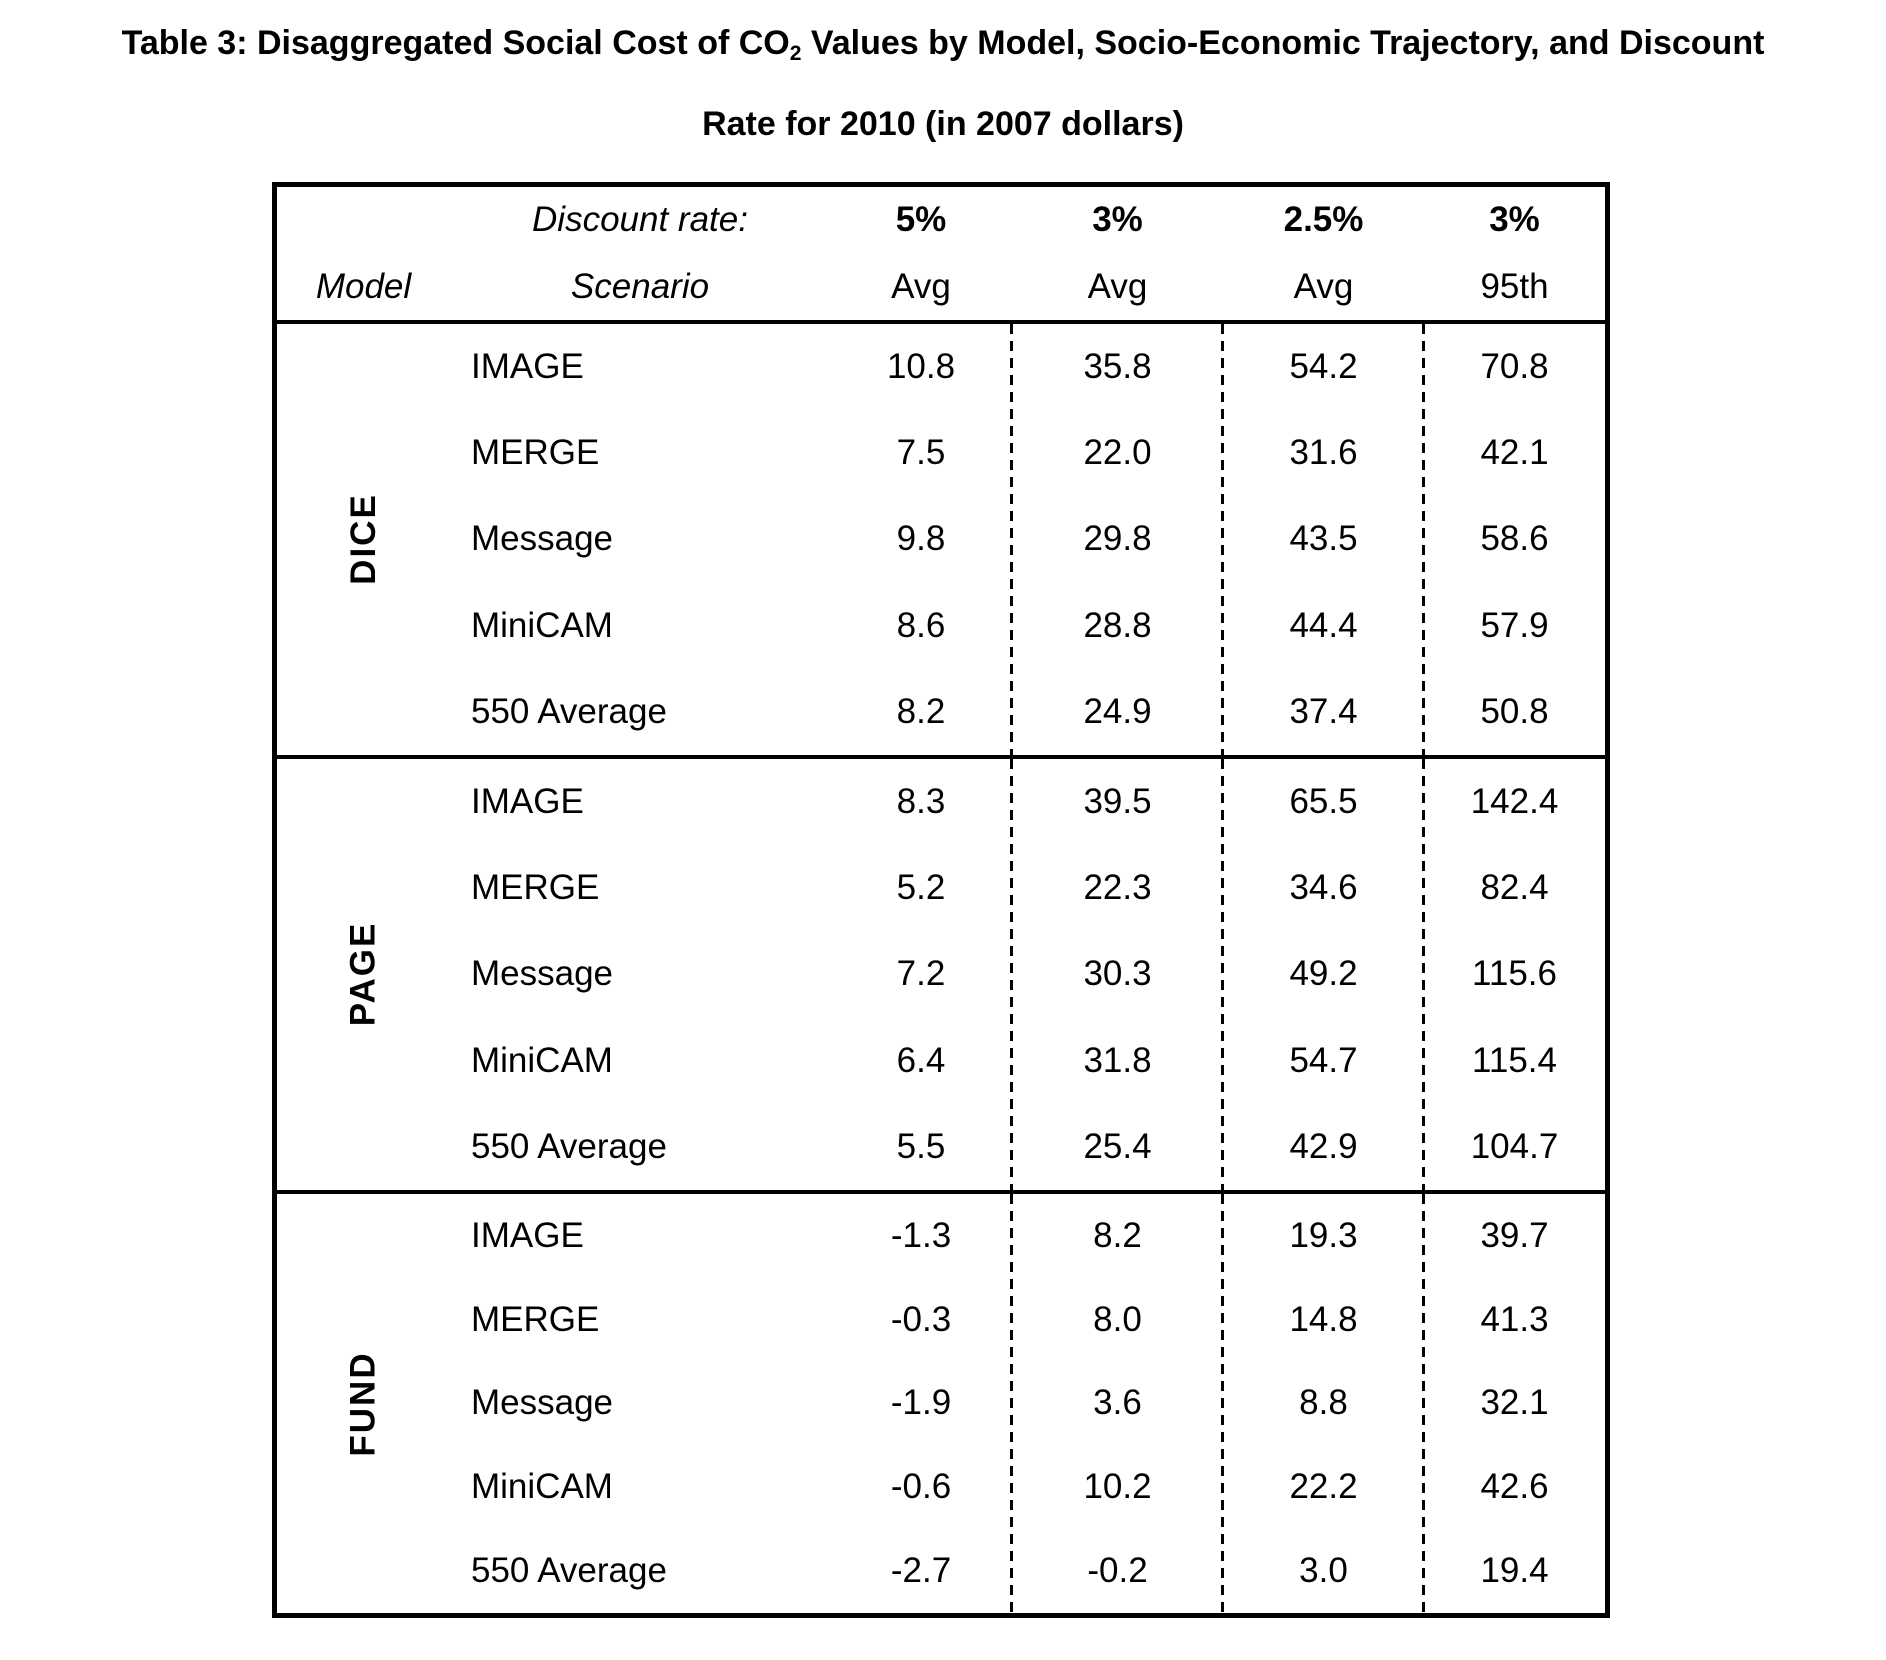 This screenshot has width=1886, height=1660. What do you see at coordinates (1514, 539) in the screenshot?
I see `value-cell: 58.6` at bounding box center [1514, 539].